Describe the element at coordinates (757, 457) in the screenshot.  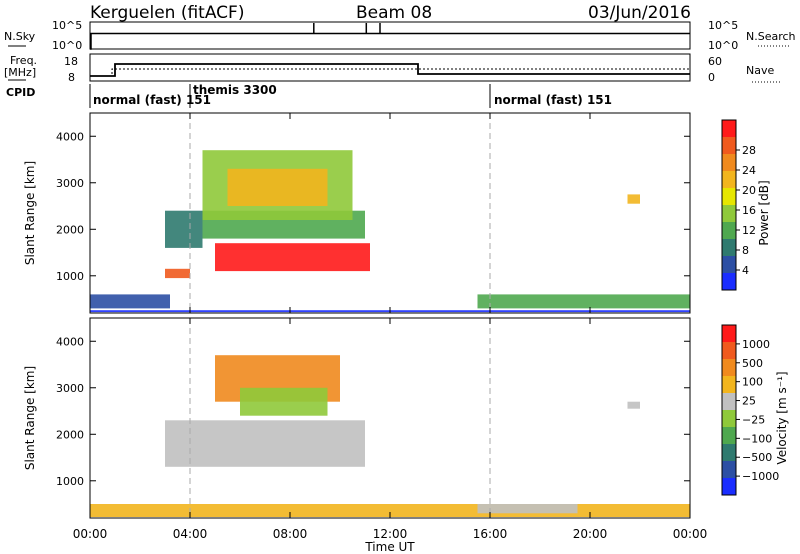
I see `chart1-colorbar-label-6: −500` at that location.